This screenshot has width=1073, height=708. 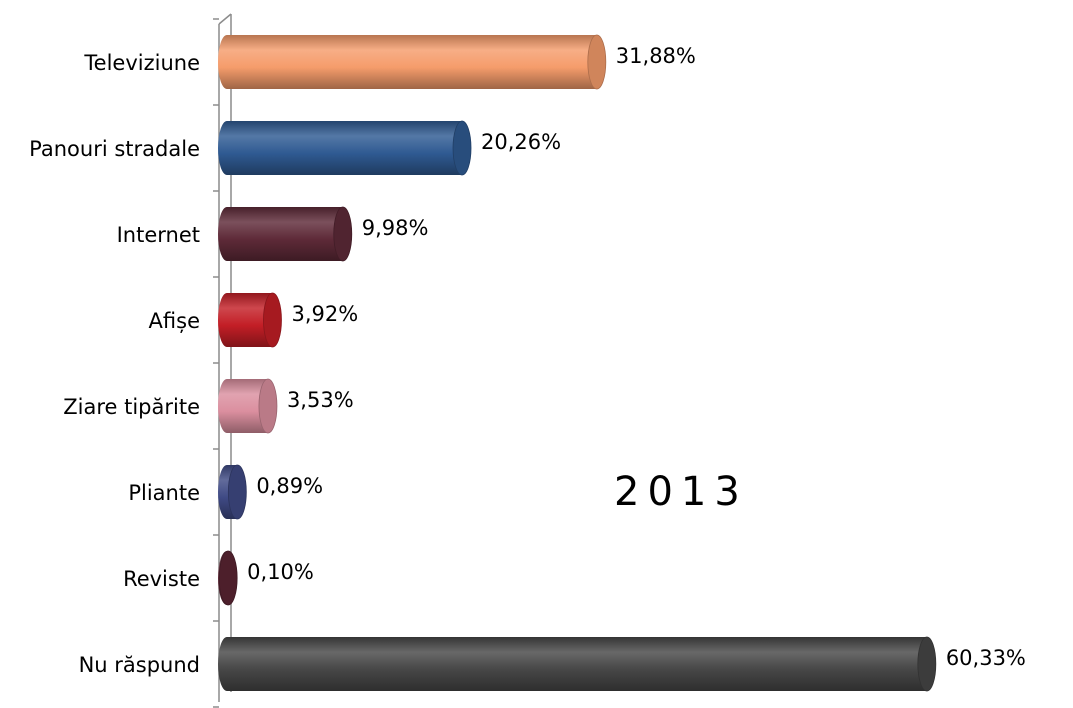 What do you see at coordinates (324, 314) in the screenshot?
I see `value-label: 3,92%` at bounding box center [324, 314].